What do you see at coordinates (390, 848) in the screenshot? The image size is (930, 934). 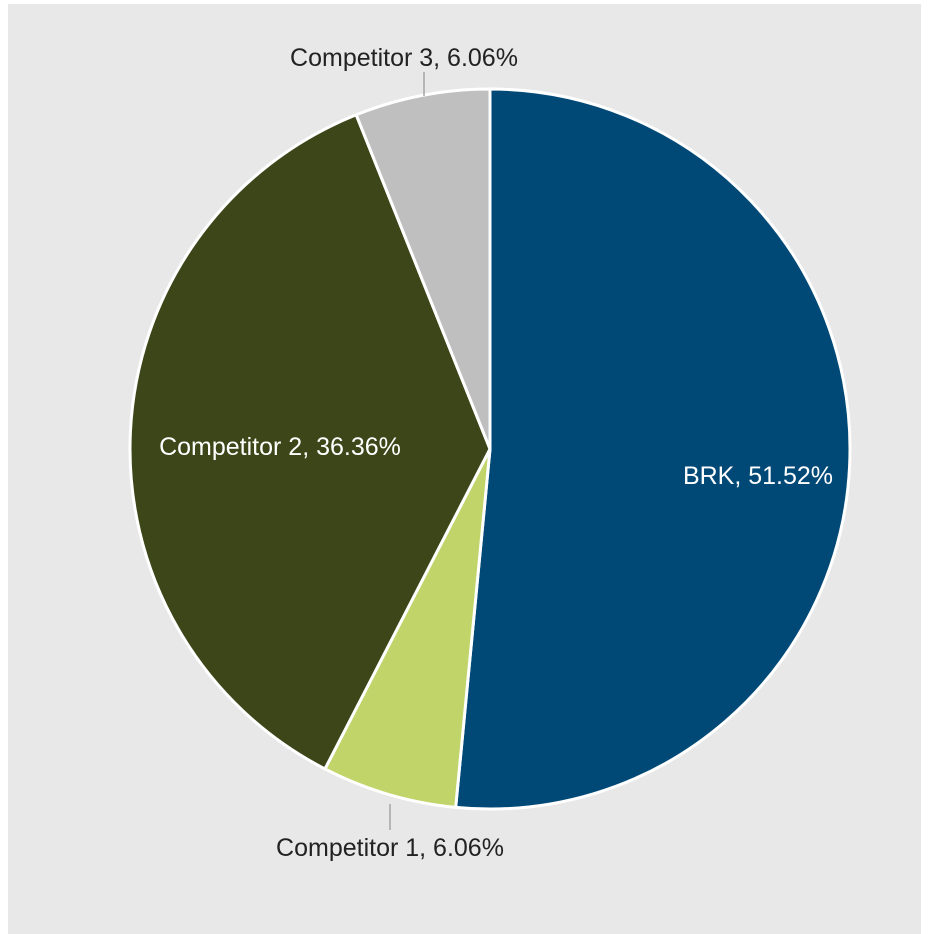 I see `data-label-competitor-1: Competitor 1, 6.06%` at bounding box center [390, 848].